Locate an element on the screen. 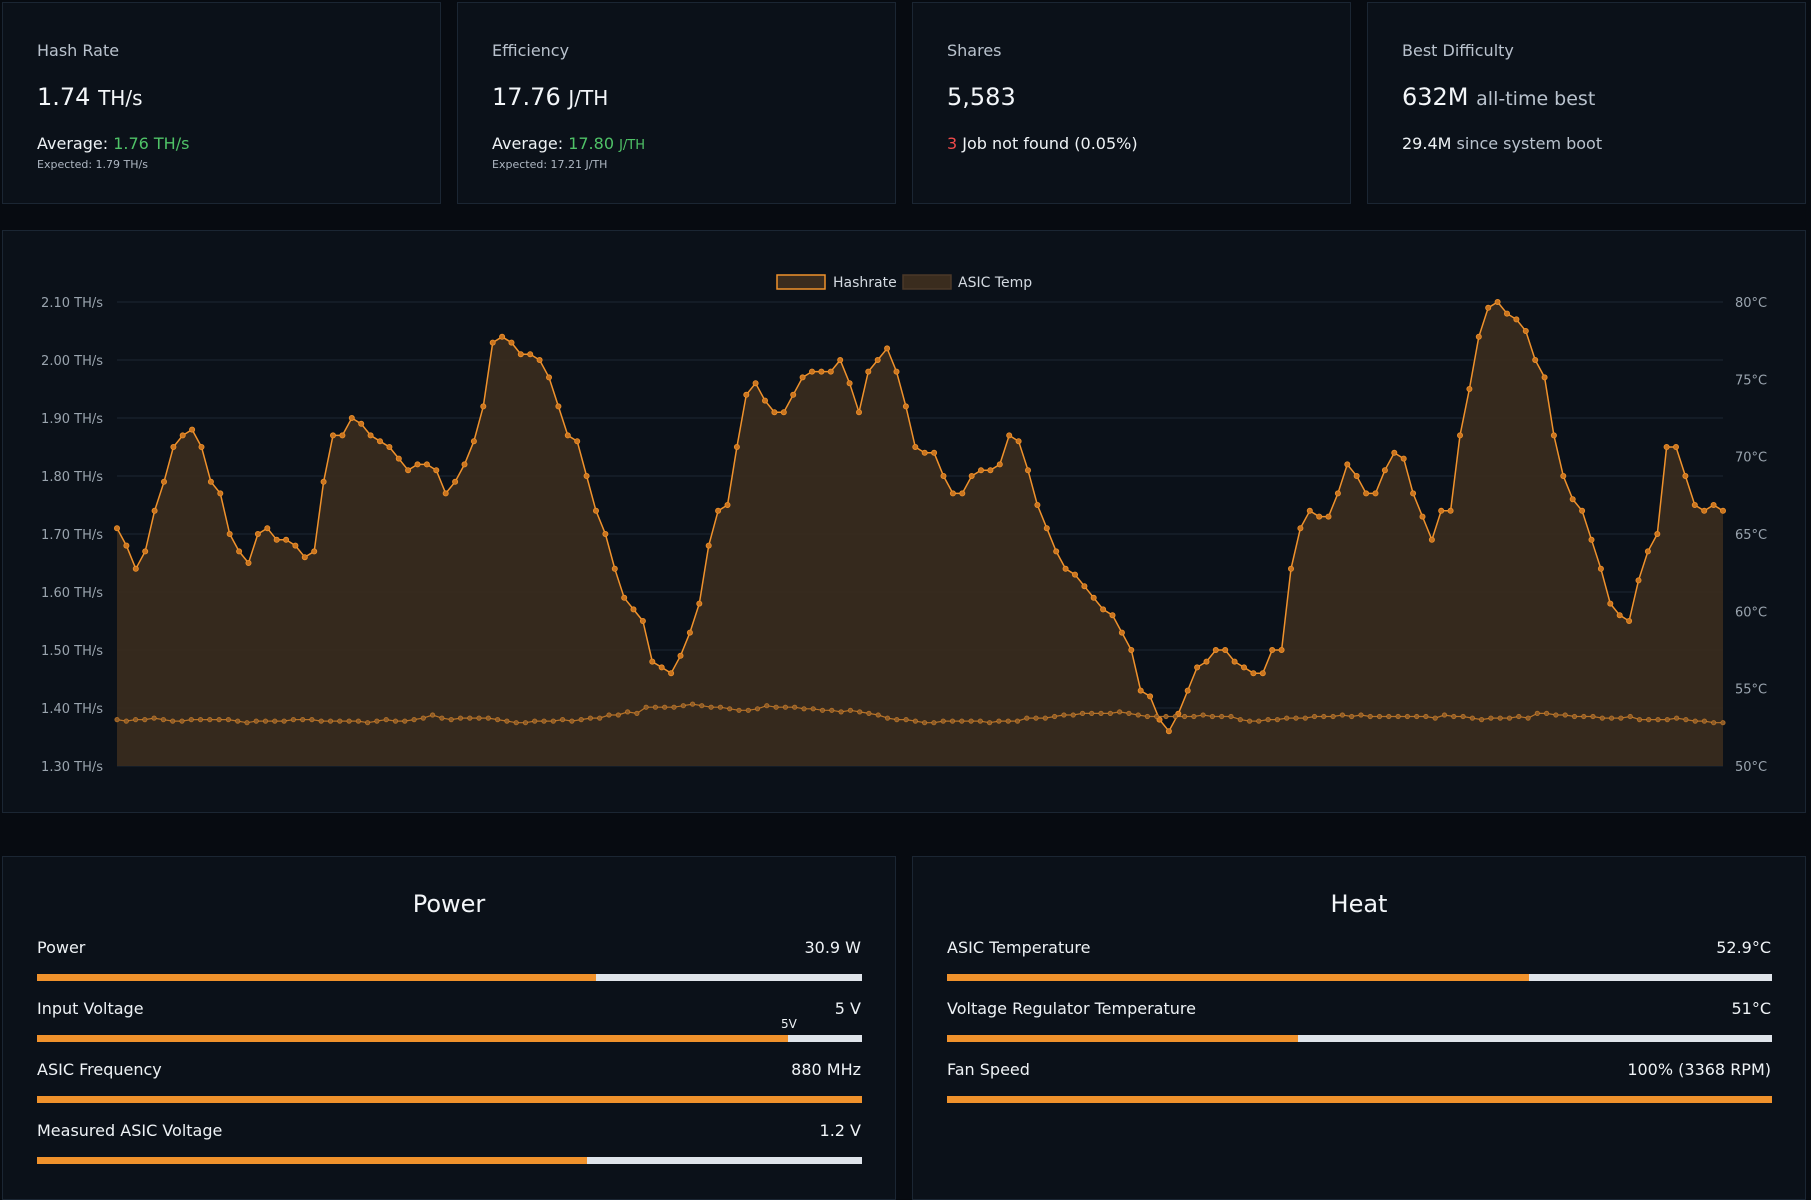  gauge-bar-asic-frequency is located at coordinates (449, 1099).